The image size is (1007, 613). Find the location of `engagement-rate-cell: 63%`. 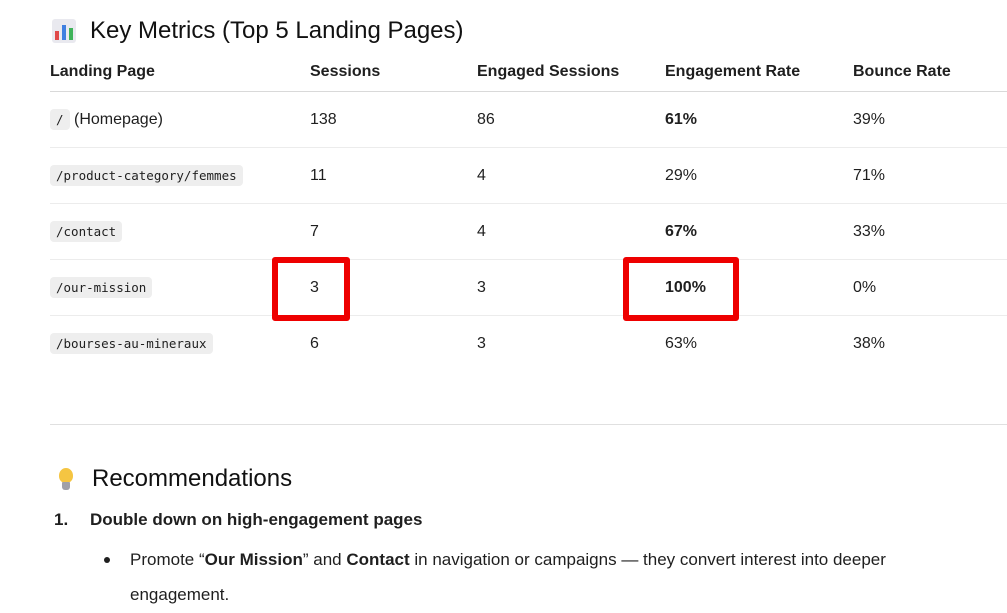

engagement-rate-cell: 63% is located at coordinates (681, 343).